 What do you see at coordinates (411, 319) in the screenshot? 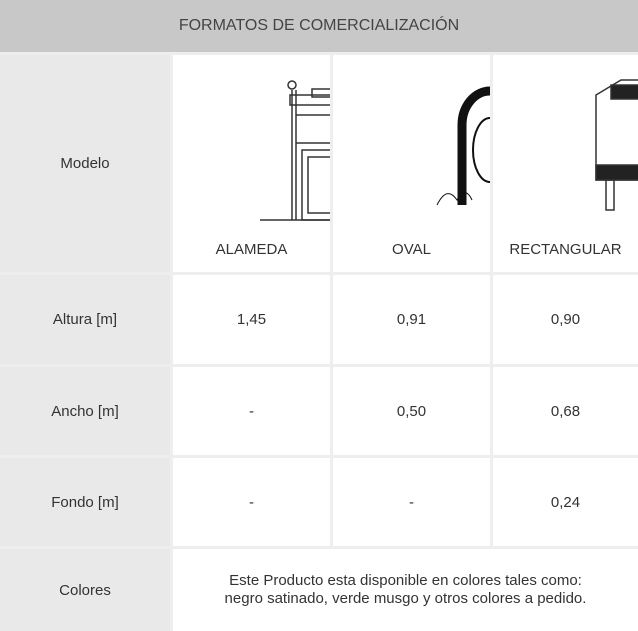
I see `value-cell: 0,91` at bounding box center [411, 319].